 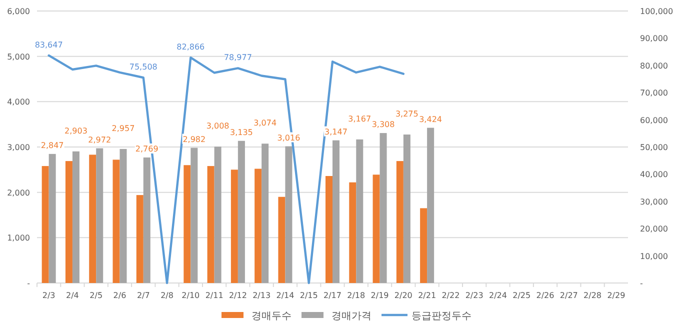 What do you see at coordinates (241, 132) in the screenshot?
I see `data-label: 3,135` at bounding box center [241, 132].